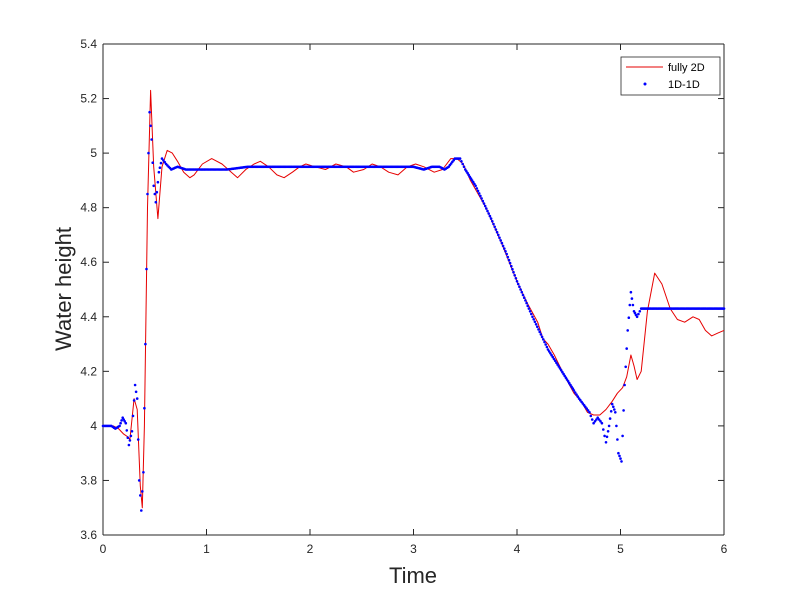 The width and height of the screenshot is (800, 600). What do you see at coordinates (620, 549) in the screenshot?
I see `x-tick-label: 5` at bounding box center [620, 549].